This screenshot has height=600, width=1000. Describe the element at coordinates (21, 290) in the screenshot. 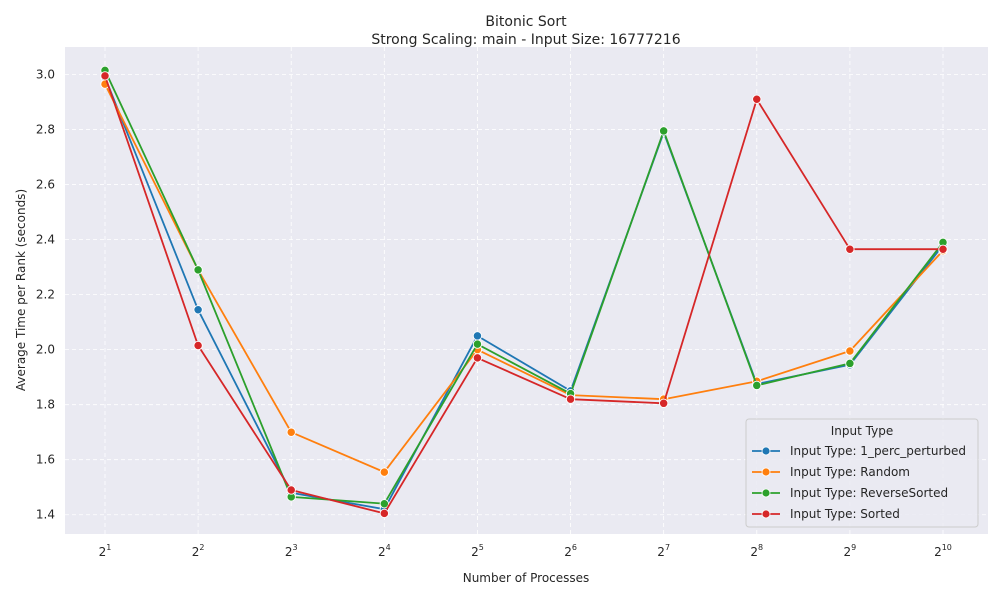

I see `y-axis-label: Average Time per Rank (seconds)` at that location.